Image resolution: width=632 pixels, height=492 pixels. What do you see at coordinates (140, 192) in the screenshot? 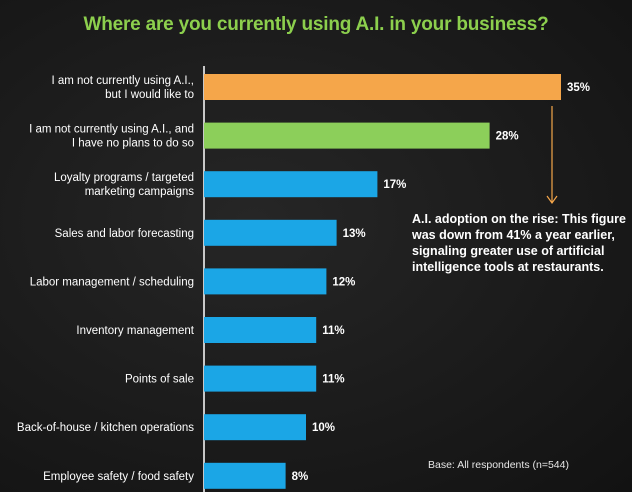
I see `category-label-line: marketing campaigns` at bounding box center [140, 192].